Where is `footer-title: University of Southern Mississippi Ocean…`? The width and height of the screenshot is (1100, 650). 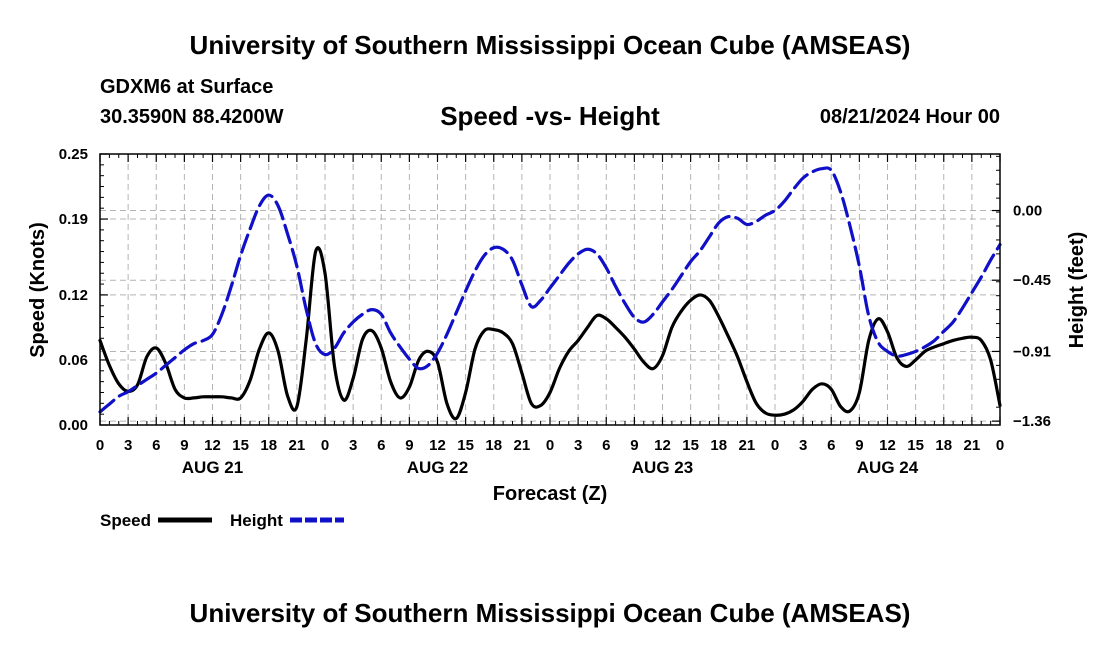
footer-title: University of Southern Mississippi Ocean… is located at coordinates (550, 613).